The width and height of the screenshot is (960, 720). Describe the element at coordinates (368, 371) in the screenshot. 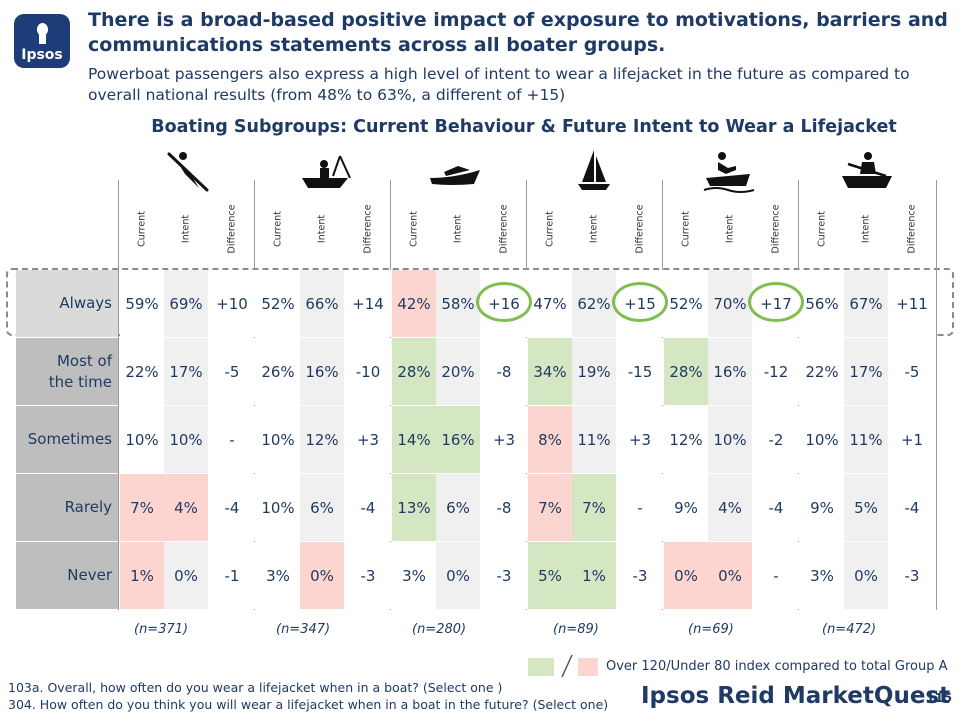

I see `table-cell-most-of-the-time-difference: -10` at that location.